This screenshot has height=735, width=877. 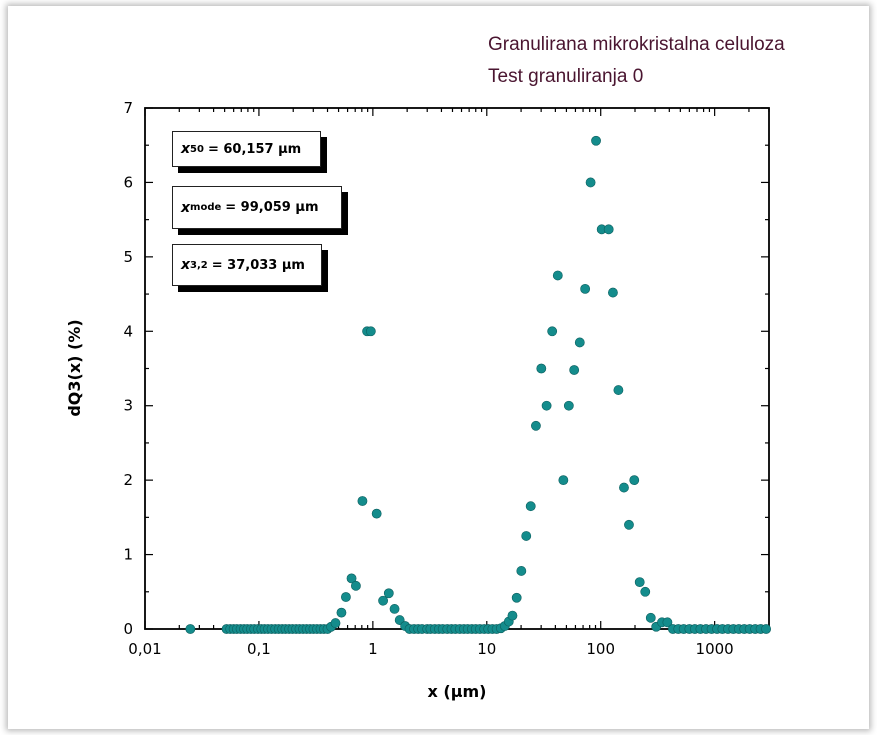 I want to click on y-tick-labels: 0 1 2 3 4 5 6 7, so click(x=128, y=368).